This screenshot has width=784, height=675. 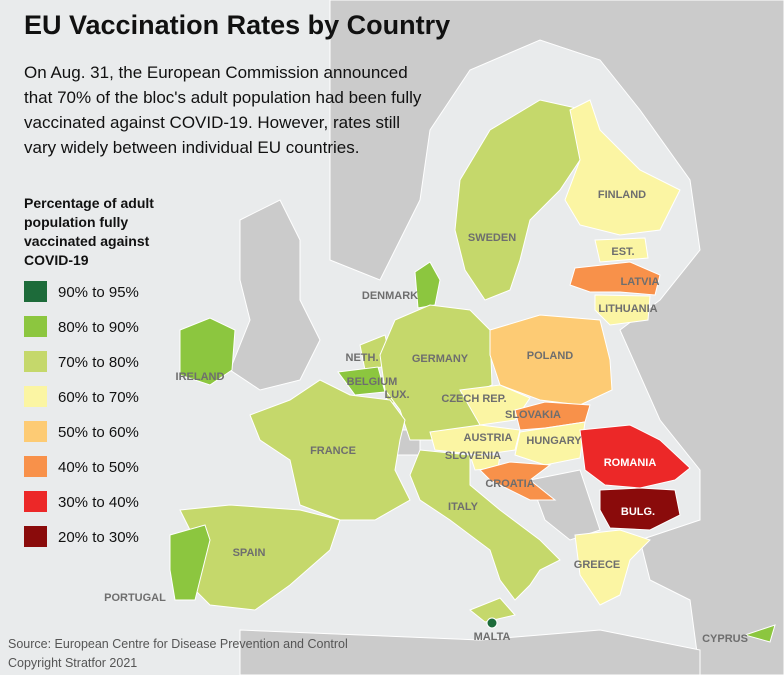 What do you see at coordinates (98, 502) in the screenshot?
I see `legend-label: 30% to 40%` at bounding box center [98, 502].